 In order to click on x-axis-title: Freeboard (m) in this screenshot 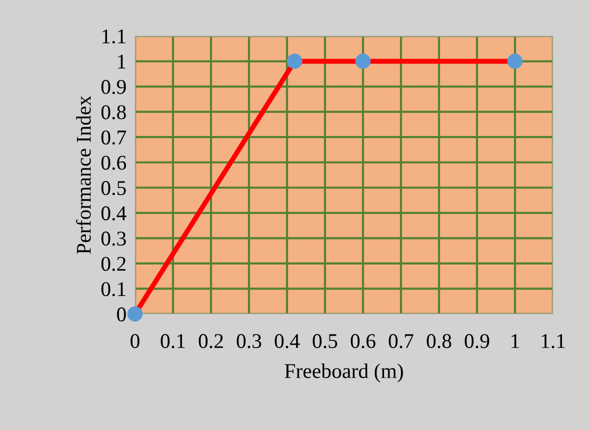, I will do `click(343, 372)`.